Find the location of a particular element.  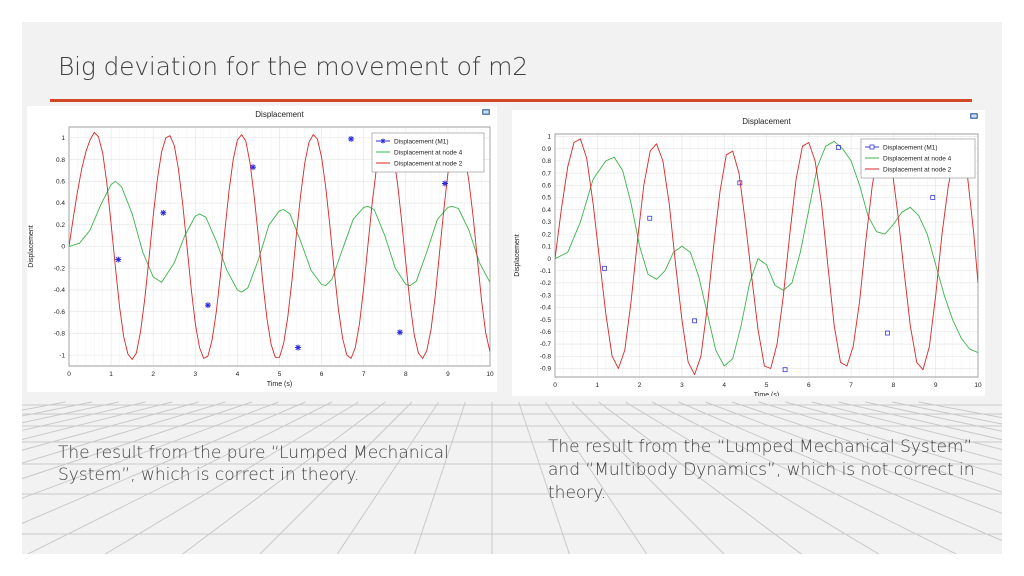

y-tick-label: 0.5 is located at coordinates (546, 198).